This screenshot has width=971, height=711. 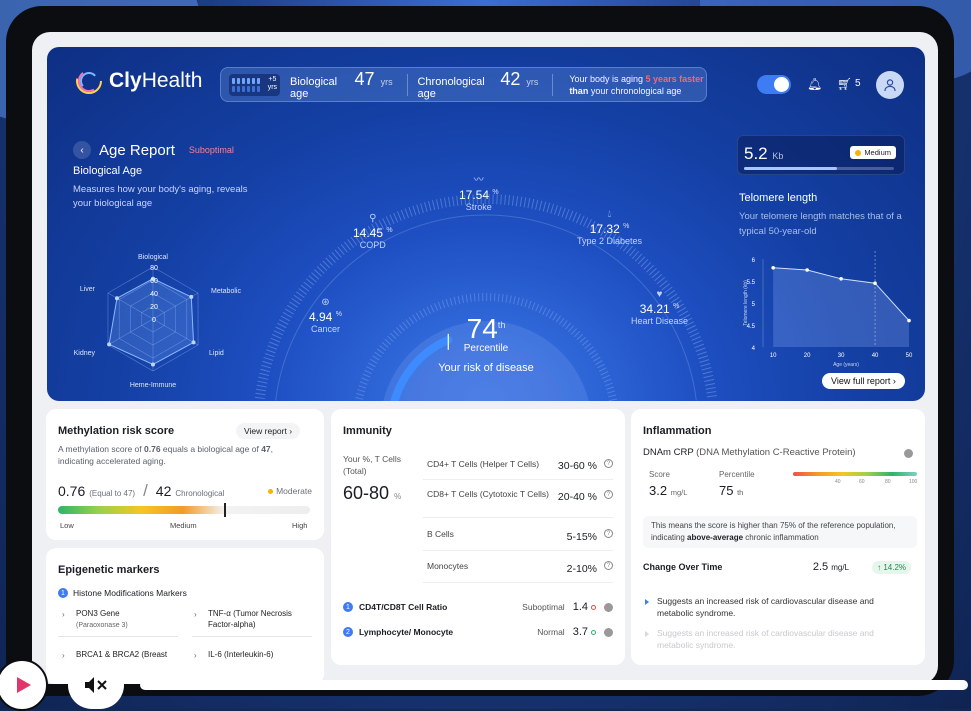 I want to click on immunity-row: Monocytes 2-10%?, so click(x=518, y=567).